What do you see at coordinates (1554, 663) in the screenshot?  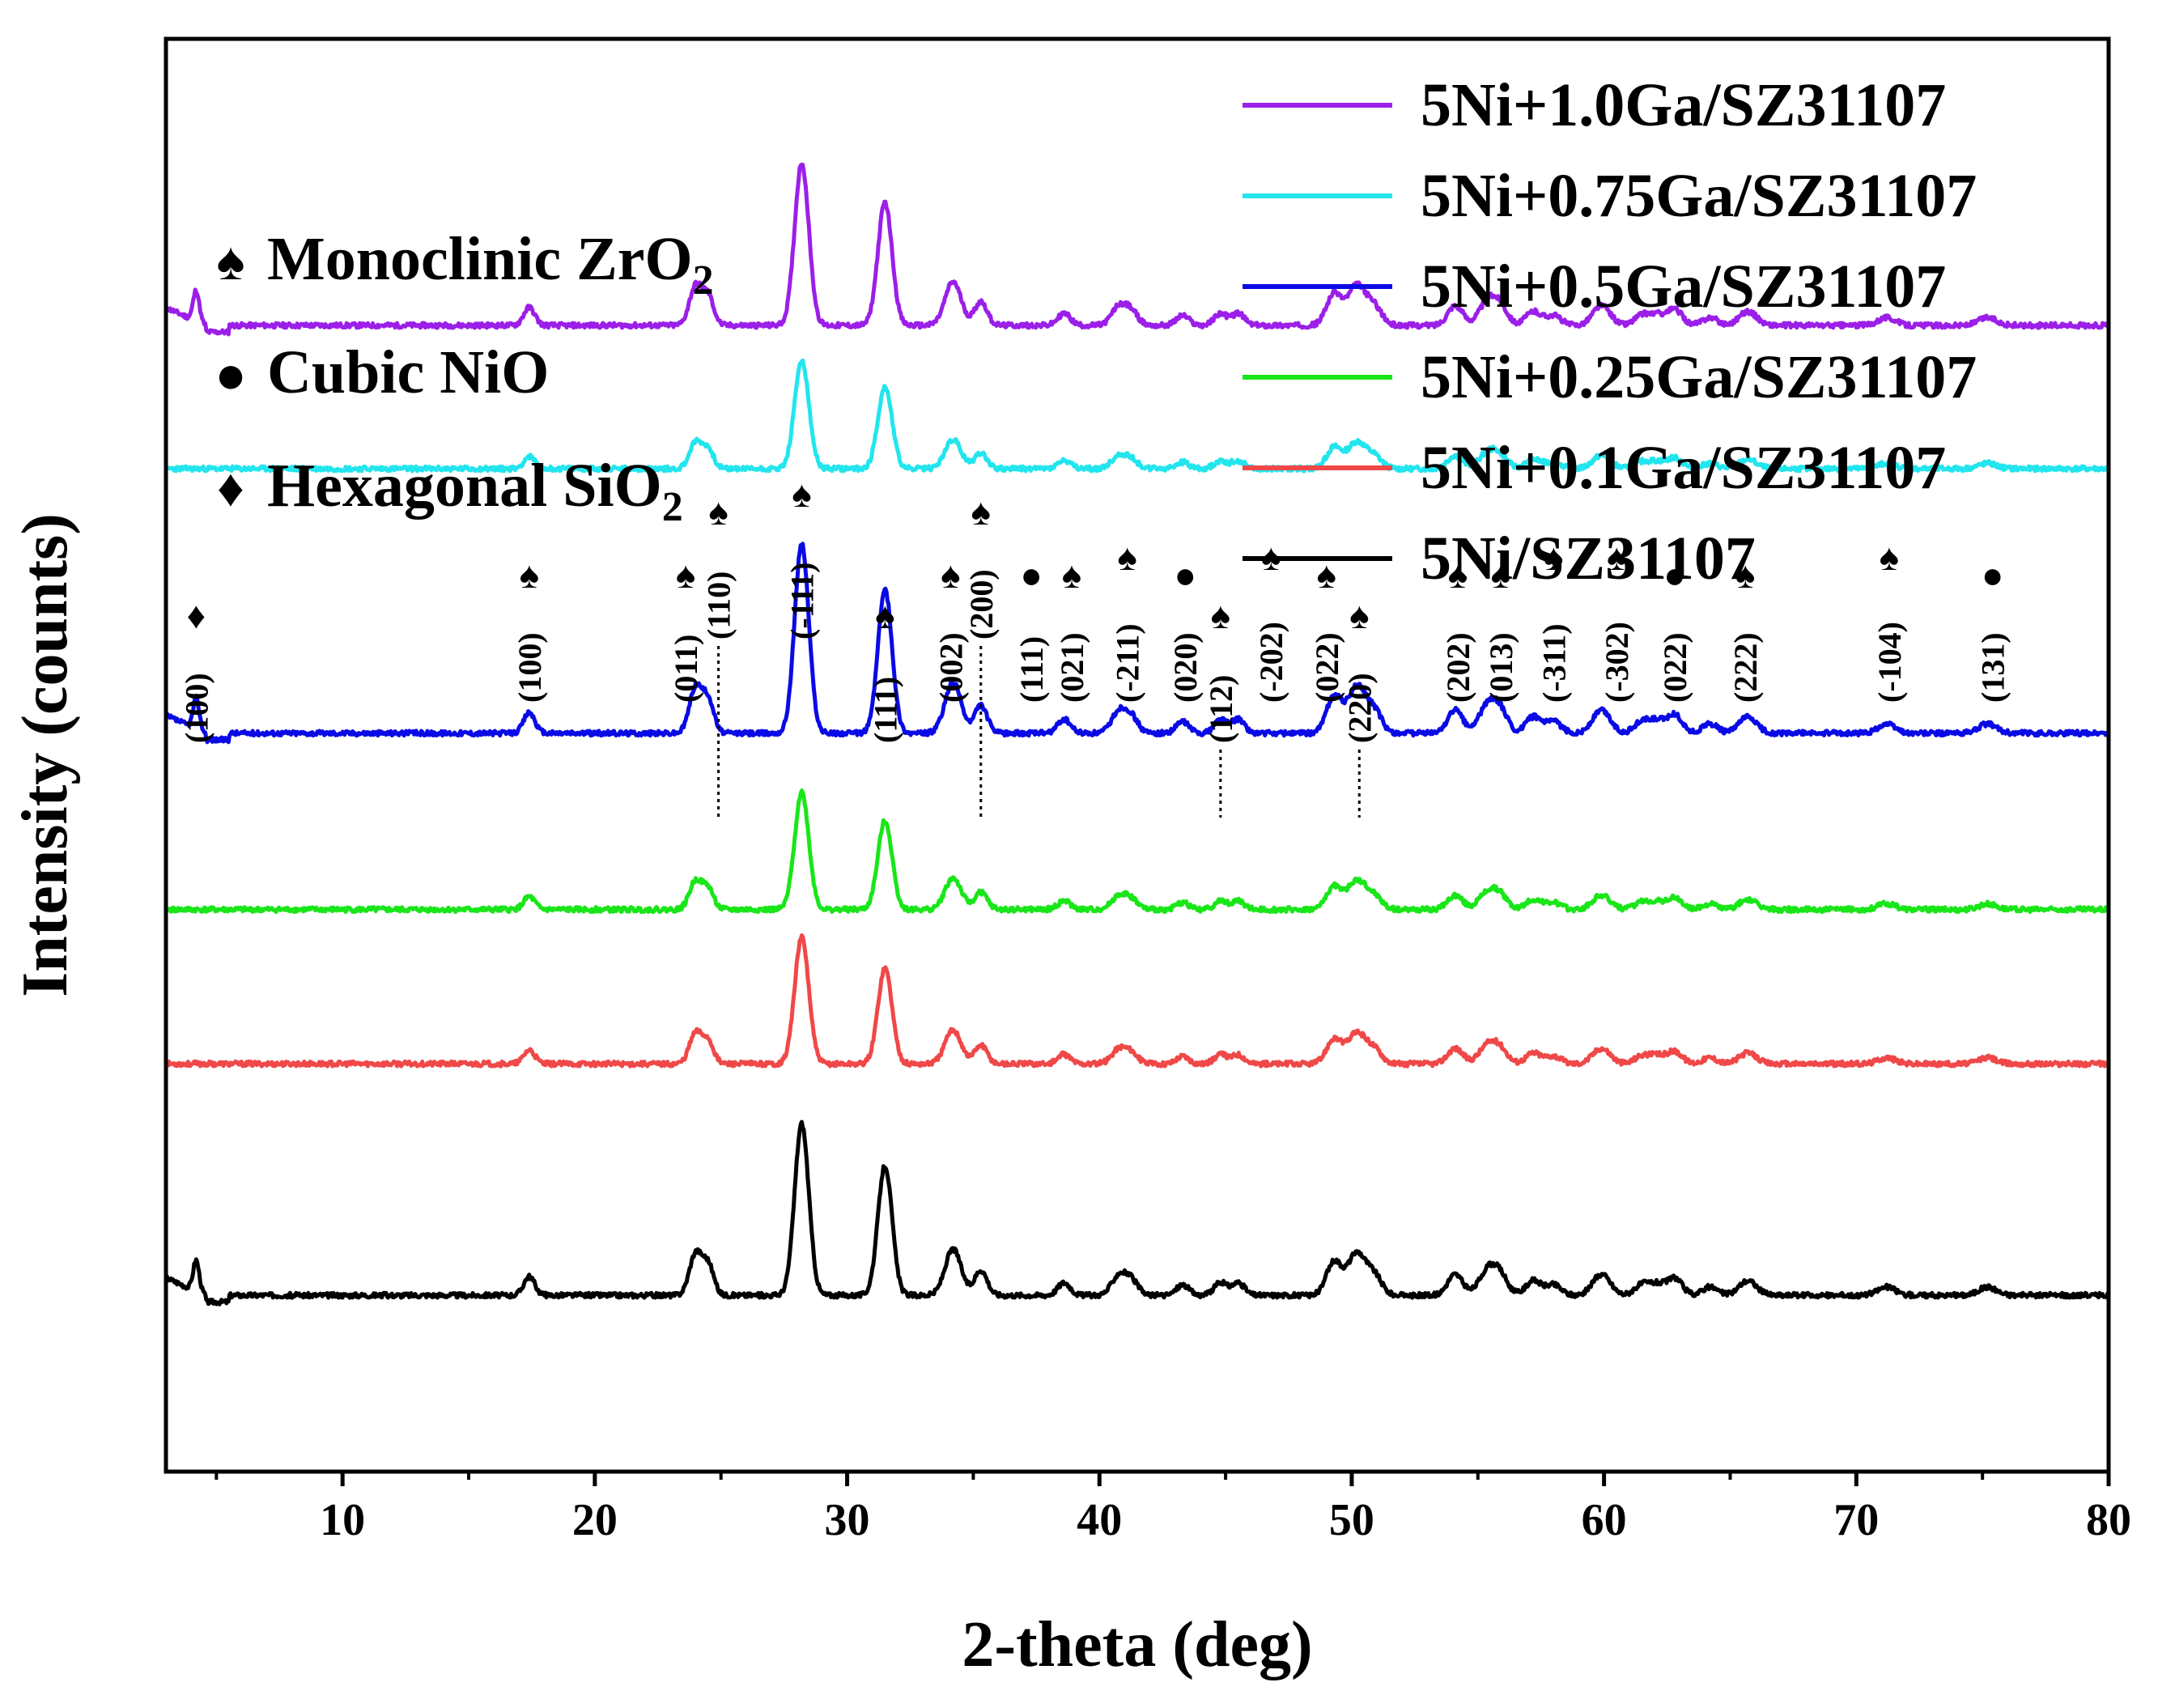 I see `peak-hkl-label: (-311)` at bounding box center [1554, 663].